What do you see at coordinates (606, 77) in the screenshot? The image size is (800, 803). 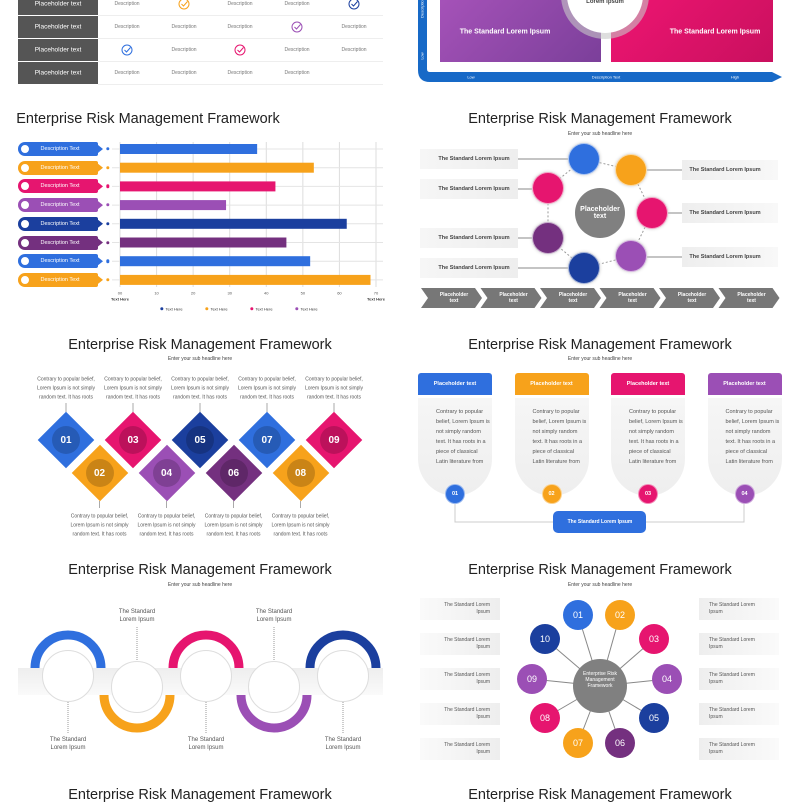 I see `x-axis-label: Description Text` at bounding box center [606, 77].